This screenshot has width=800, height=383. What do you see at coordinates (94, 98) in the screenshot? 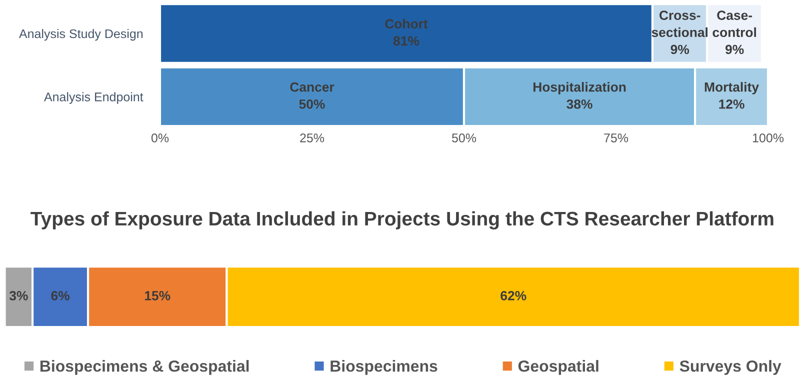
I see `y-tick-label: Analysis Endpoint` at bounding box center [94, 98].